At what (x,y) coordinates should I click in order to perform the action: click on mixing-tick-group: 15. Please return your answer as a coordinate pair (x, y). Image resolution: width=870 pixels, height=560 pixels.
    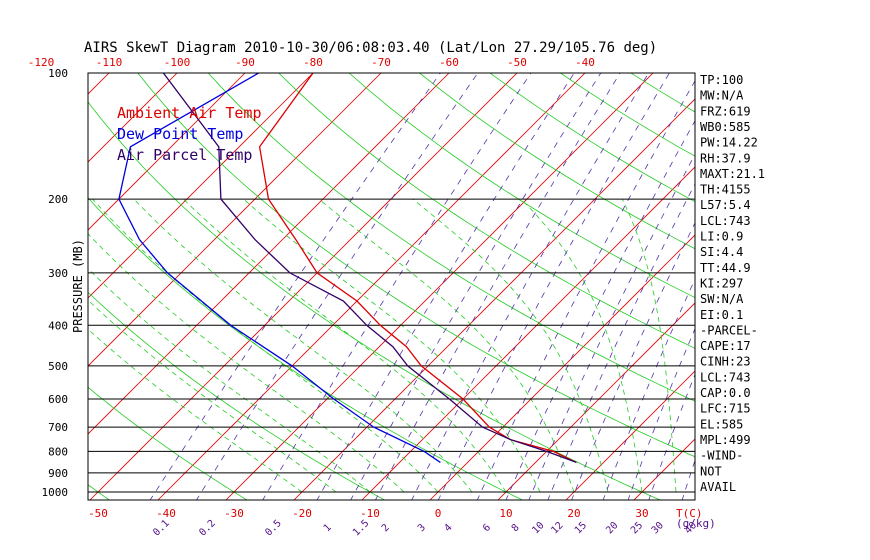
    Looking at the image, I should click on (581, 528).